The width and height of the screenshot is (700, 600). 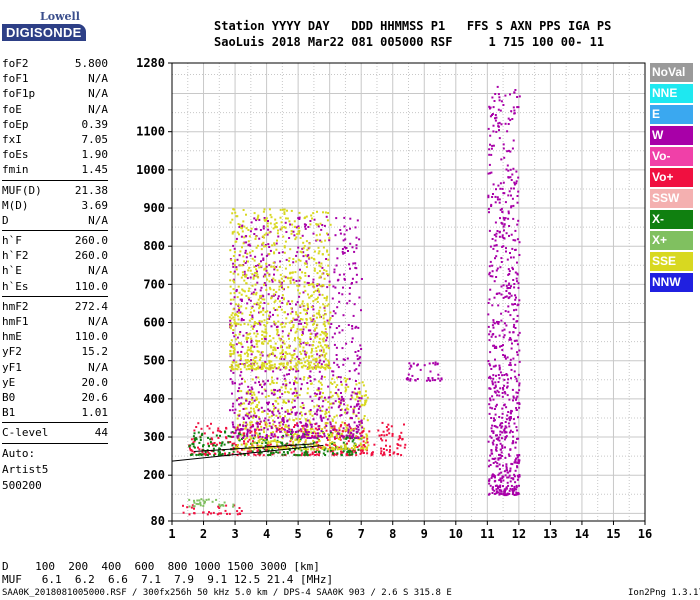 I want to click on legend-entry-vo-: Vo-, so click(x=671, y=156).